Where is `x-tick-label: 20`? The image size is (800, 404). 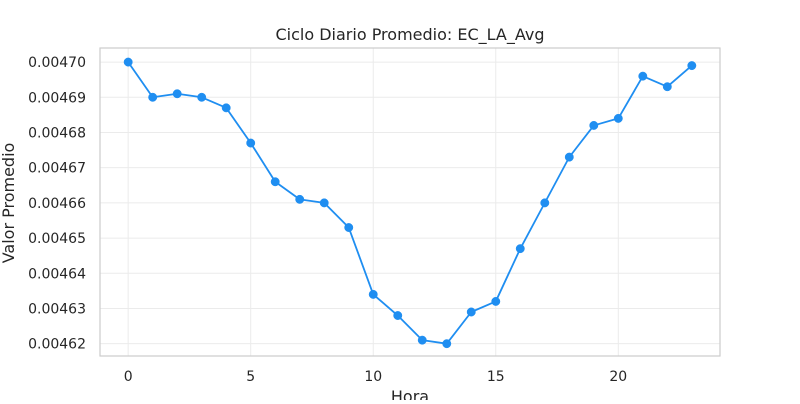
x-tick-label: 20 is located at coordinates (618, 377).